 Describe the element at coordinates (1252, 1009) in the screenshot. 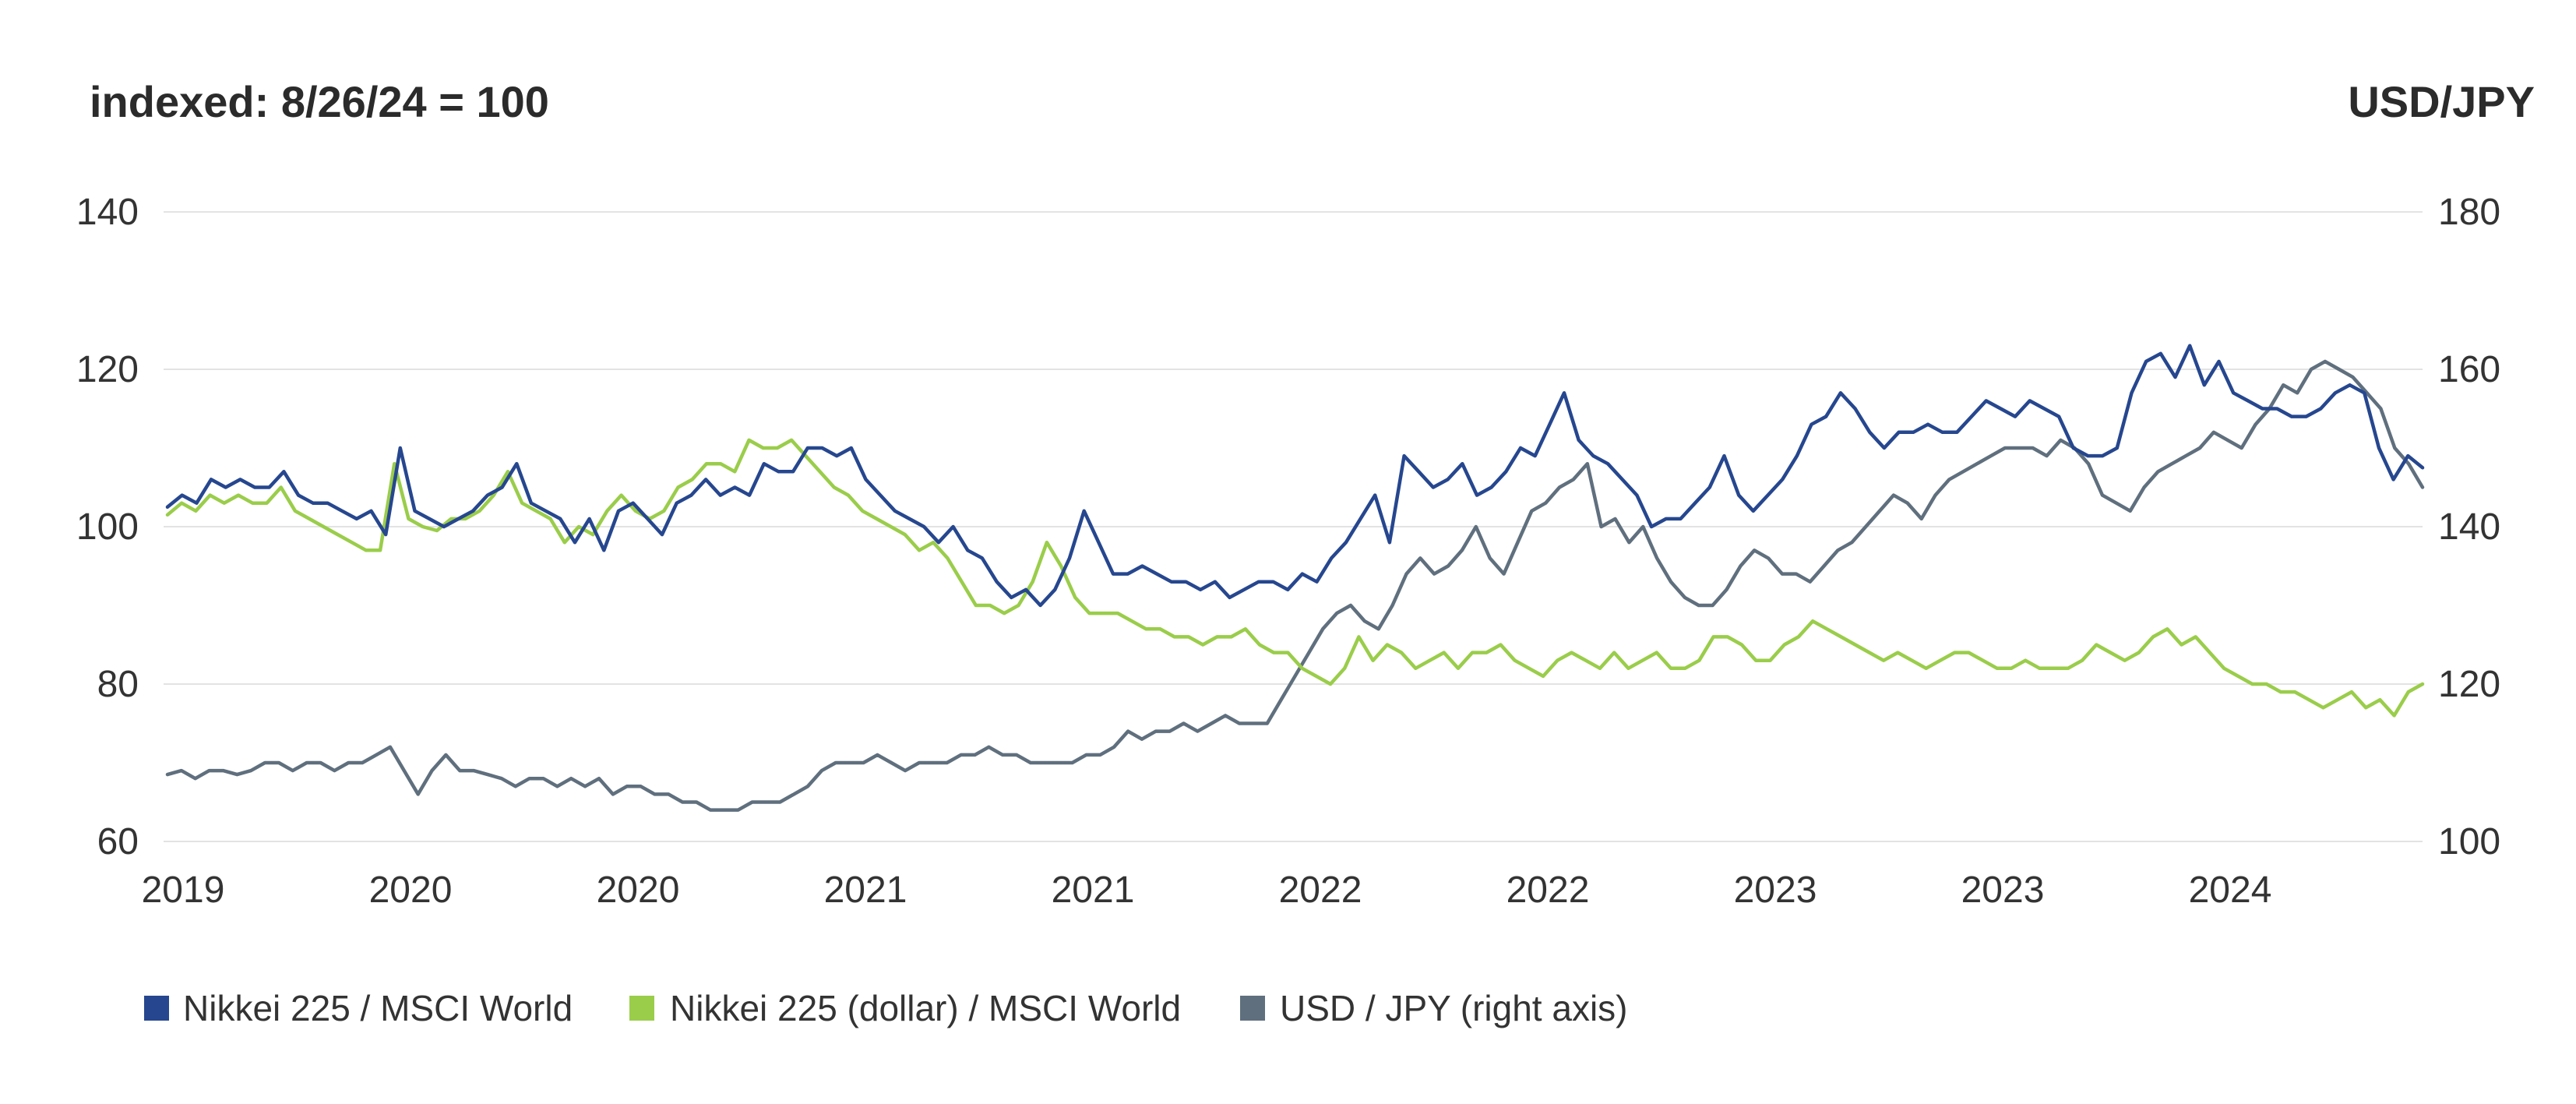

I see `legend-swatch-usdjpy` at that location.